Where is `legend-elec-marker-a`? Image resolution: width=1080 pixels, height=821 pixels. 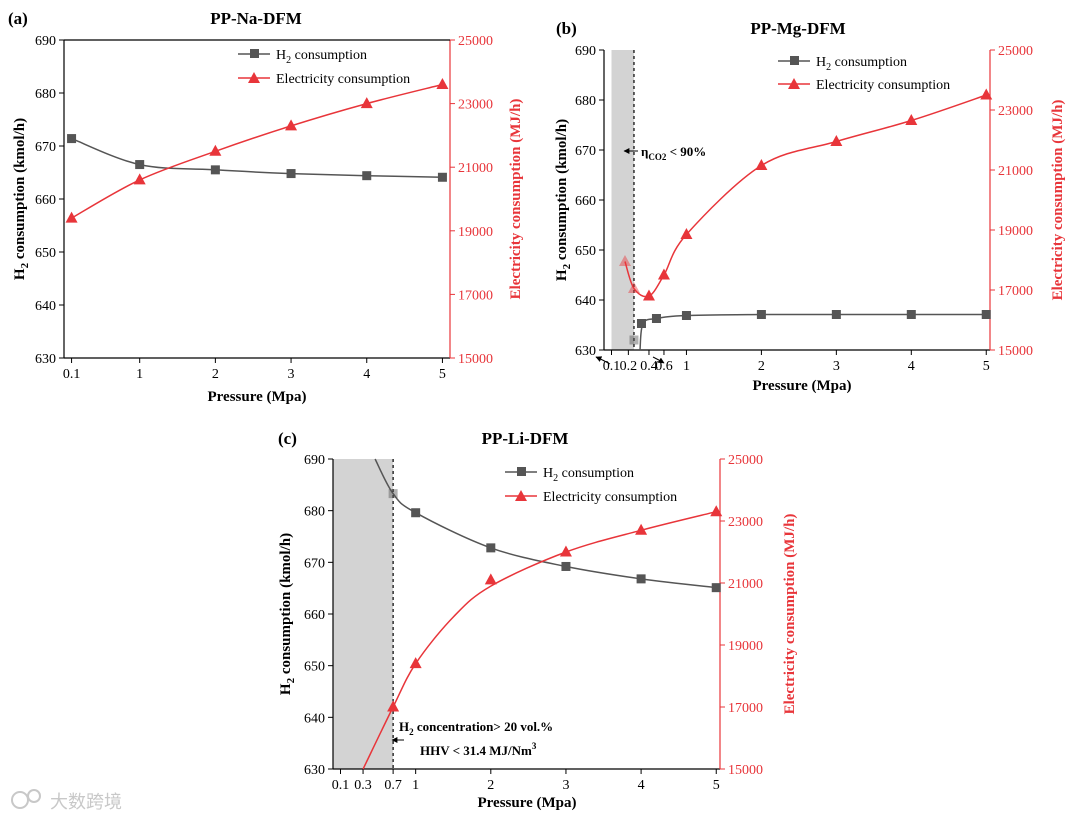
legend-elec-marker-a is located at coordinates (254, 77).